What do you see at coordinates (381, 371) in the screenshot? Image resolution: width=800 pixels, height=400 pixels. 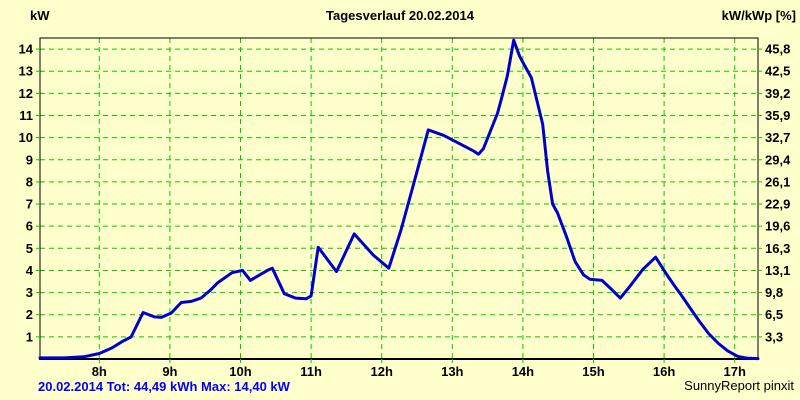 I see `x-axis-tick-label: 12h` at bounding box center [381, 371].